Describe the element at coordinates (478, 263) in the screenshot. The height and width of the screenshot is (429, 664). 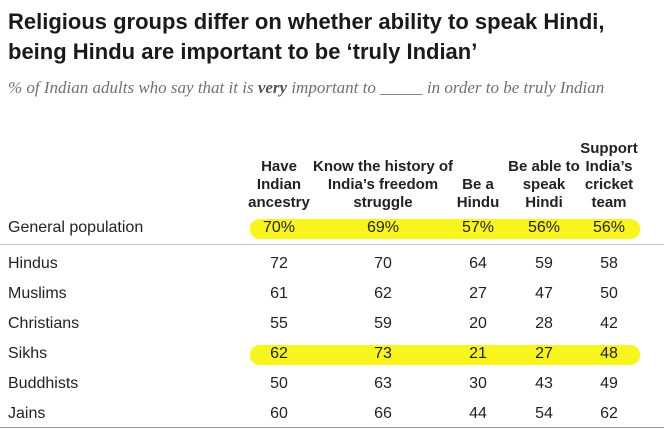
I see `cell-hindus-col3: 64` at that location.